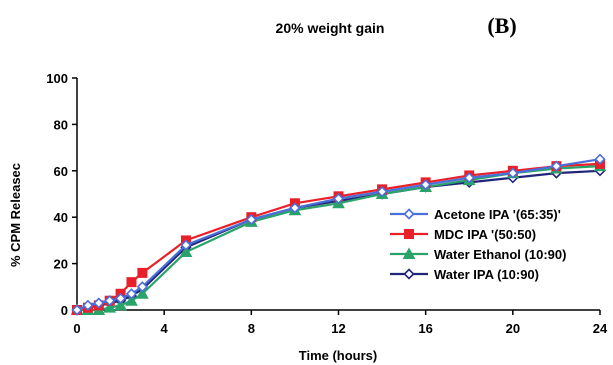 The width and height of the screenshot is (613, 365). What do you see at coordinates (338, 355) in the screenshot?
I see `x-axis-label: Time (hours)` at bounding box center [338, 355].